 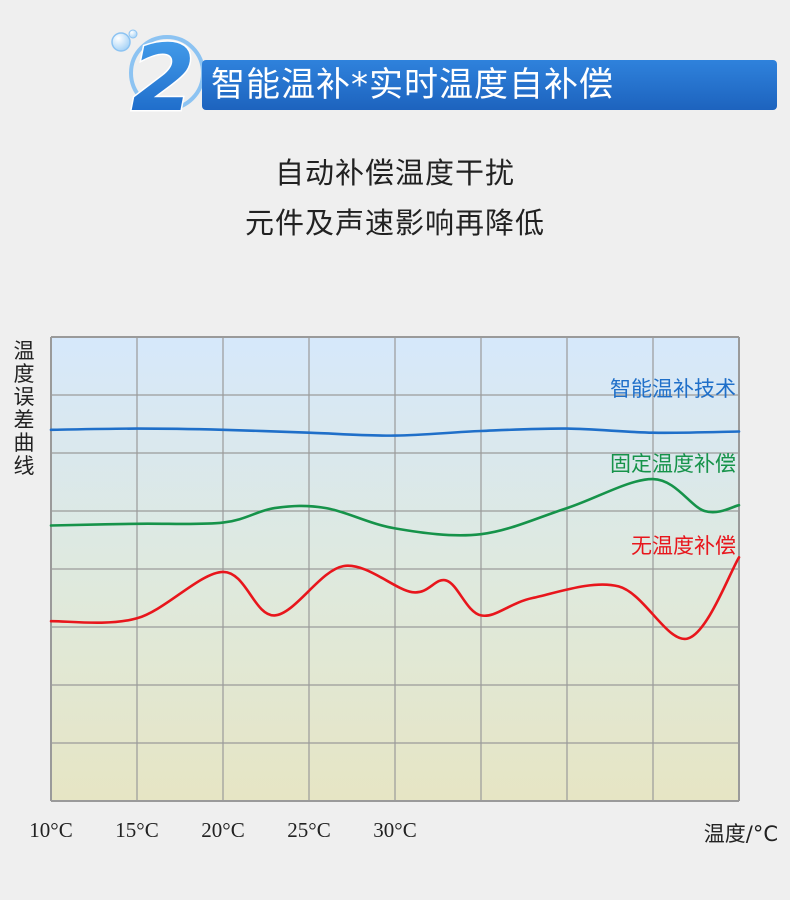 I want to click on x-tick-label: 10°C, so click(x=51, y=830).